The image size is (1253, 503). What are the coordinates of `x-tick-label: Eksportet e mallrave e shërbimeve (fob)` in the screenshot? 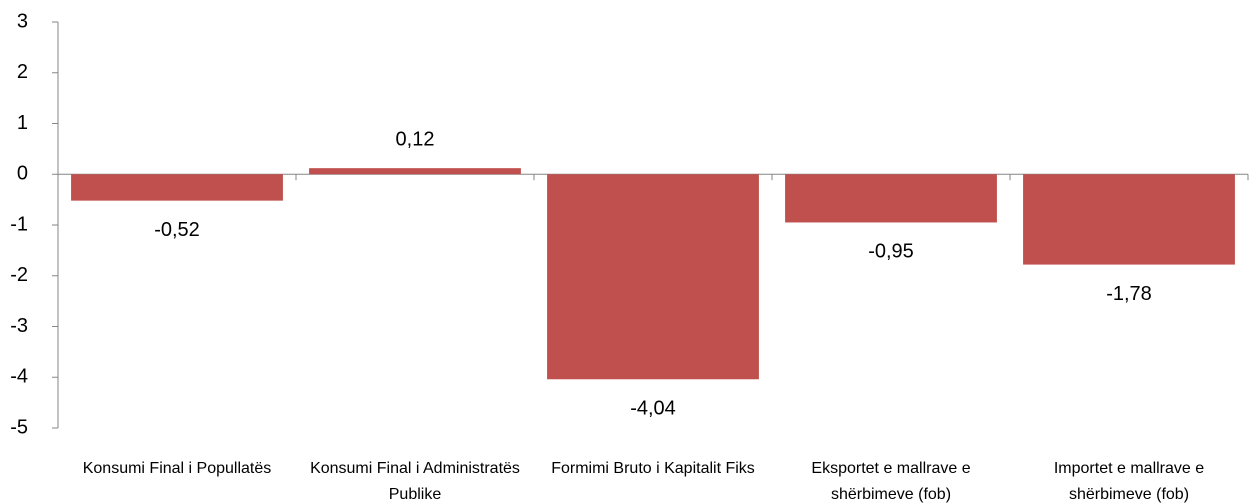 It's located at (891, 481).